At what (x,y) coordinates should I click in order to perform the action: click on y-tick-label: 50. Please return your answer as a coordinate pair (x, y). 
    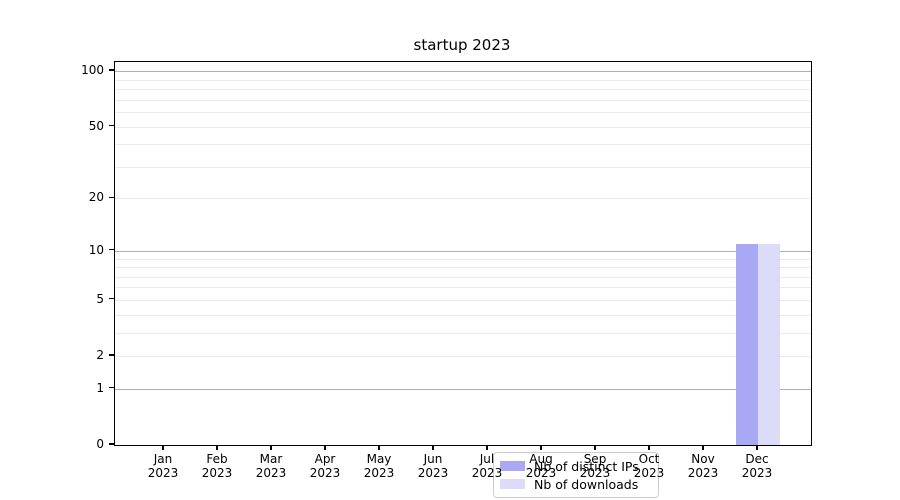
    Looking at the image, I should click on (96, 125).